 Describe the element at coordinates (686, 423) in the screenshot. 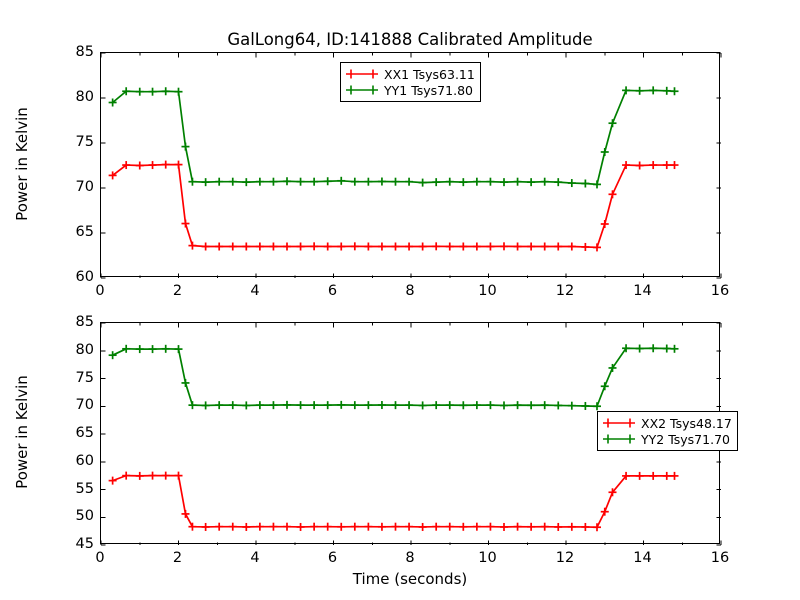

I see `legend-label-xx2: XX2 Tsys48.17` at that location.